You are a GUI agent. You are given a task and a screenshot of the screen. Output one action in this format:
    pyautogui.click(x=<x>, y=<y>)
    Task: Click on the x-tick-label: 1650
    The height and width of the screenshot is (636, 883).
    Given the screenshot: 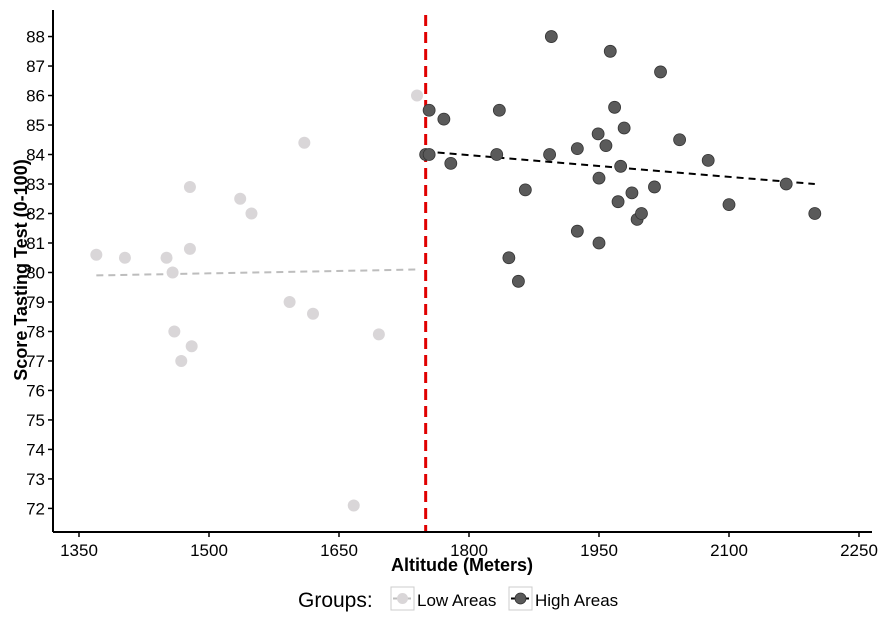 What is the action you would take?
    pyautogui.click(x=339, y=550)
    